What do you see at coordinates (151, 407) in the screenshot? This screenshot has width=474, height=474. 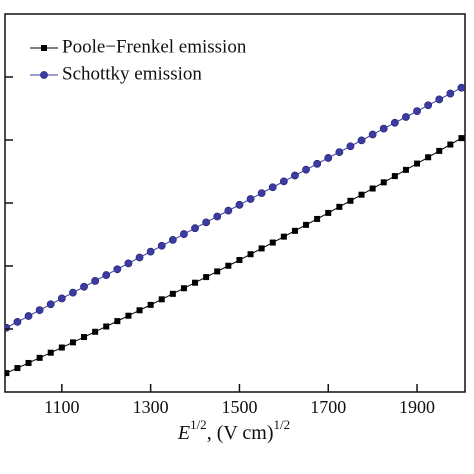 I see `x-tick-label: 1300` at bounding box center [151, 407].